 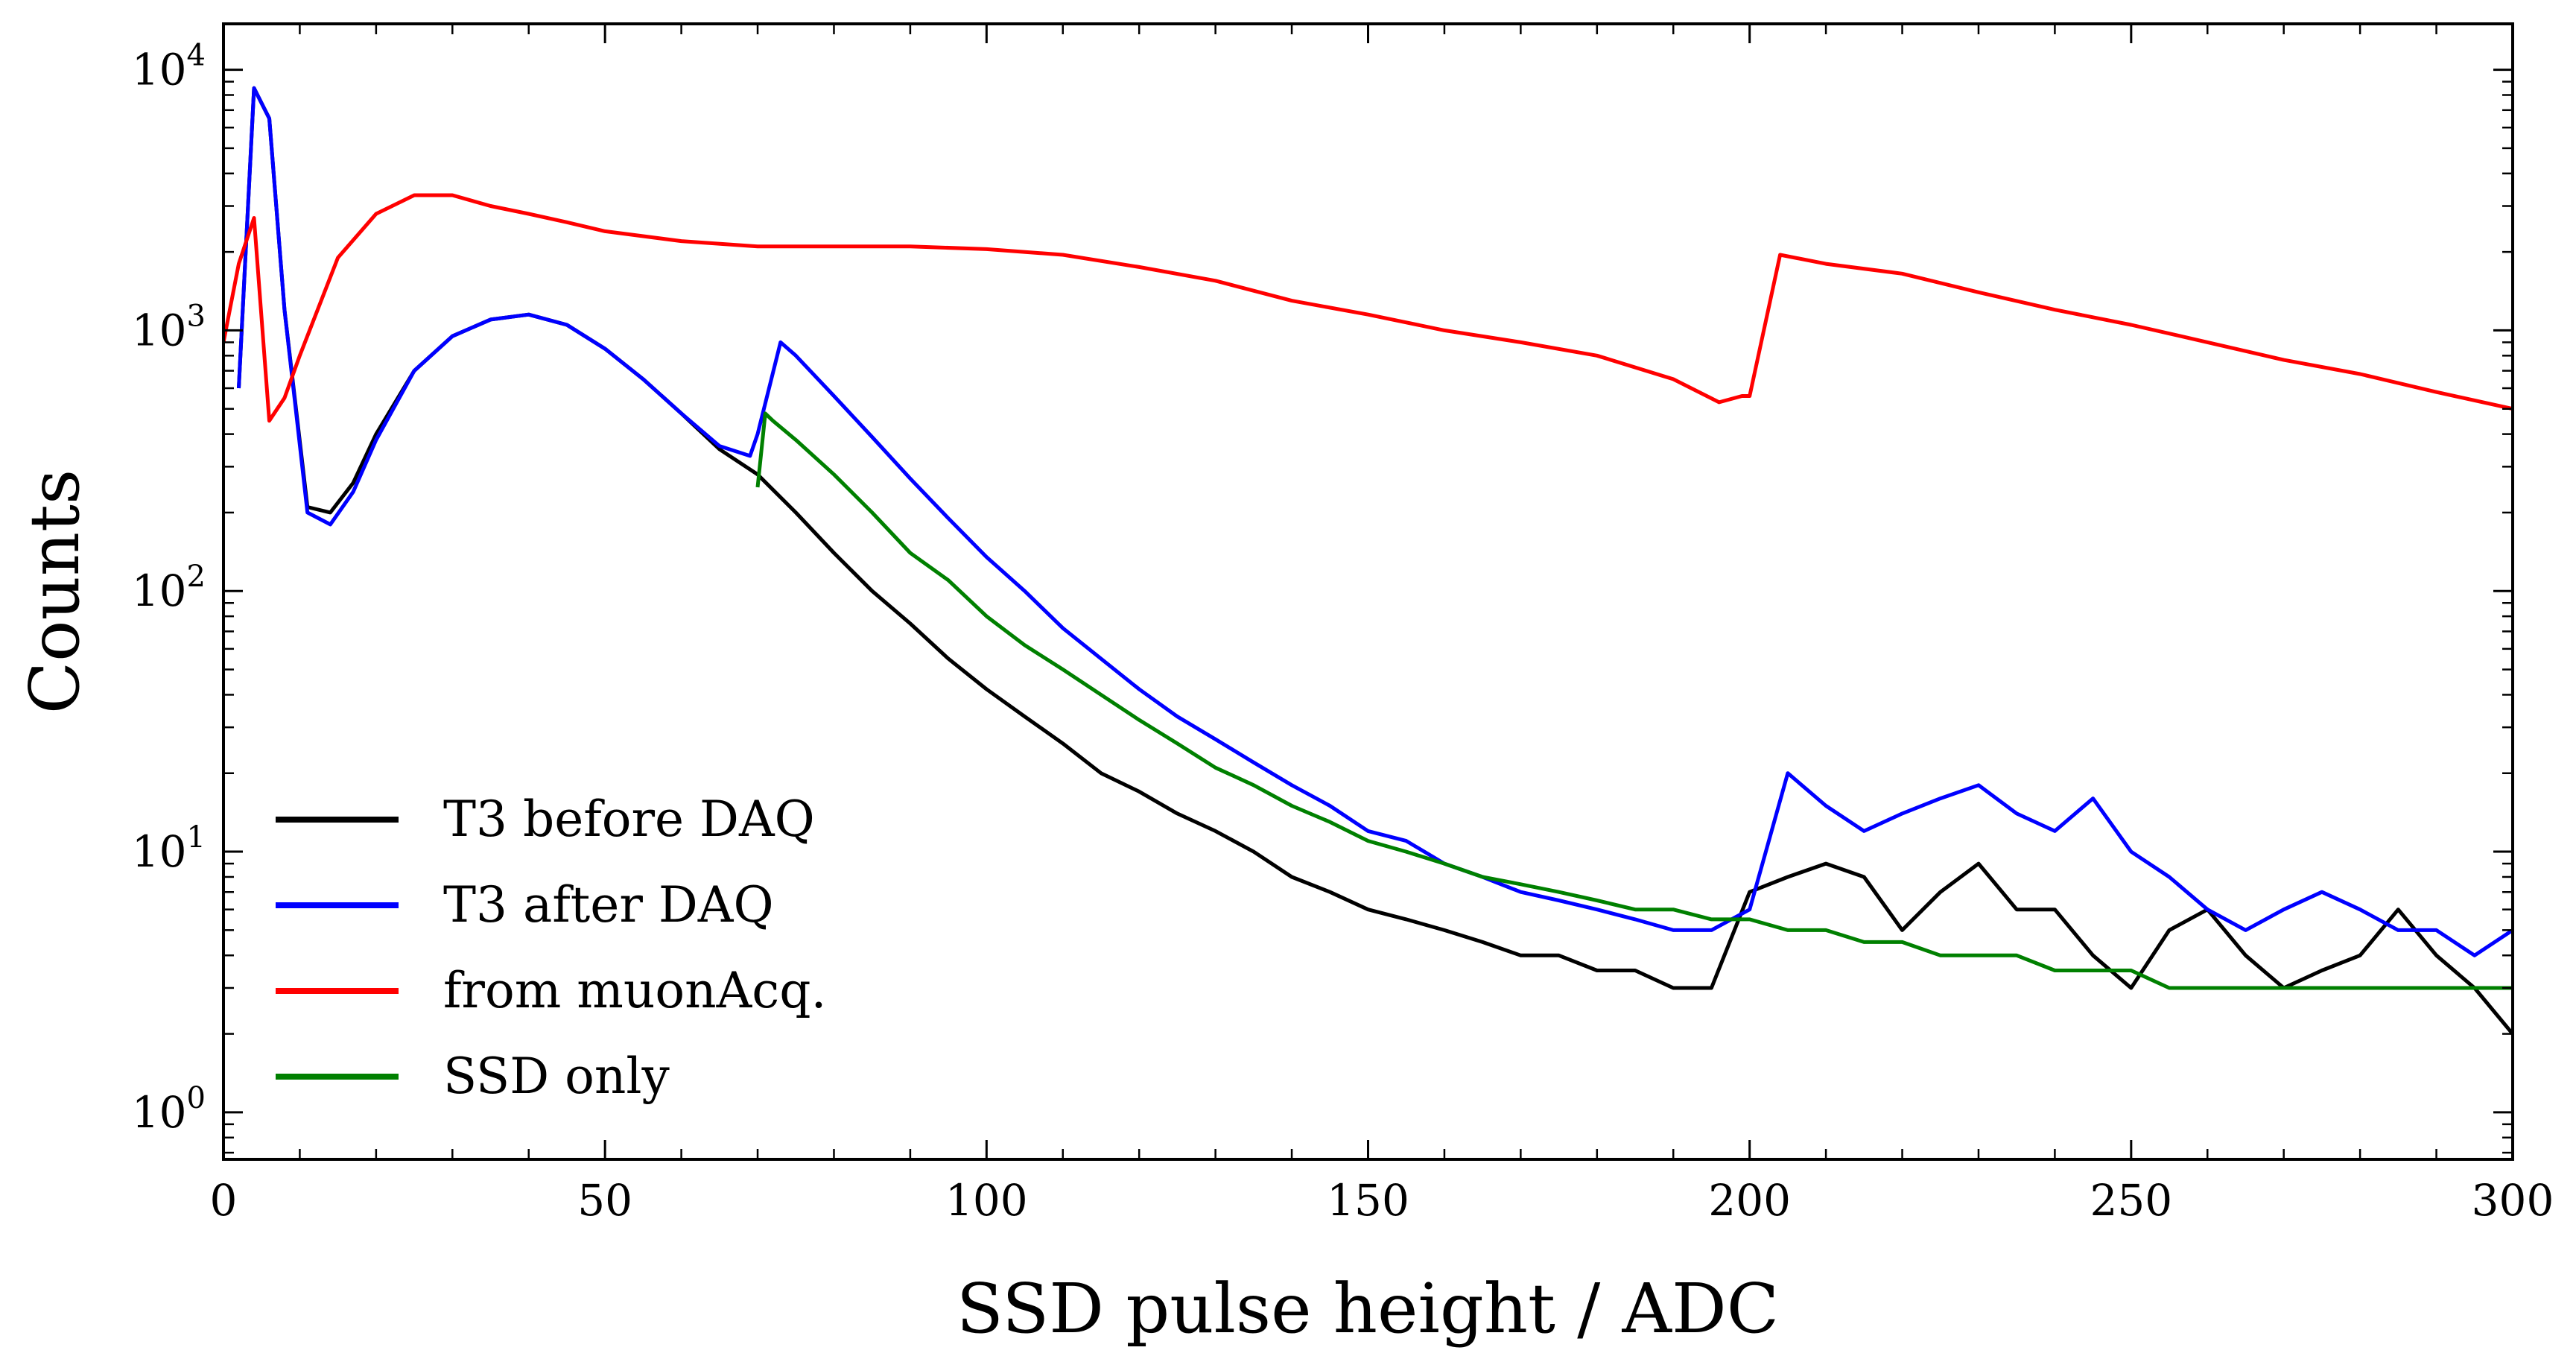 I want to click on y-tick-label: 10², so click(x=169, y=588).